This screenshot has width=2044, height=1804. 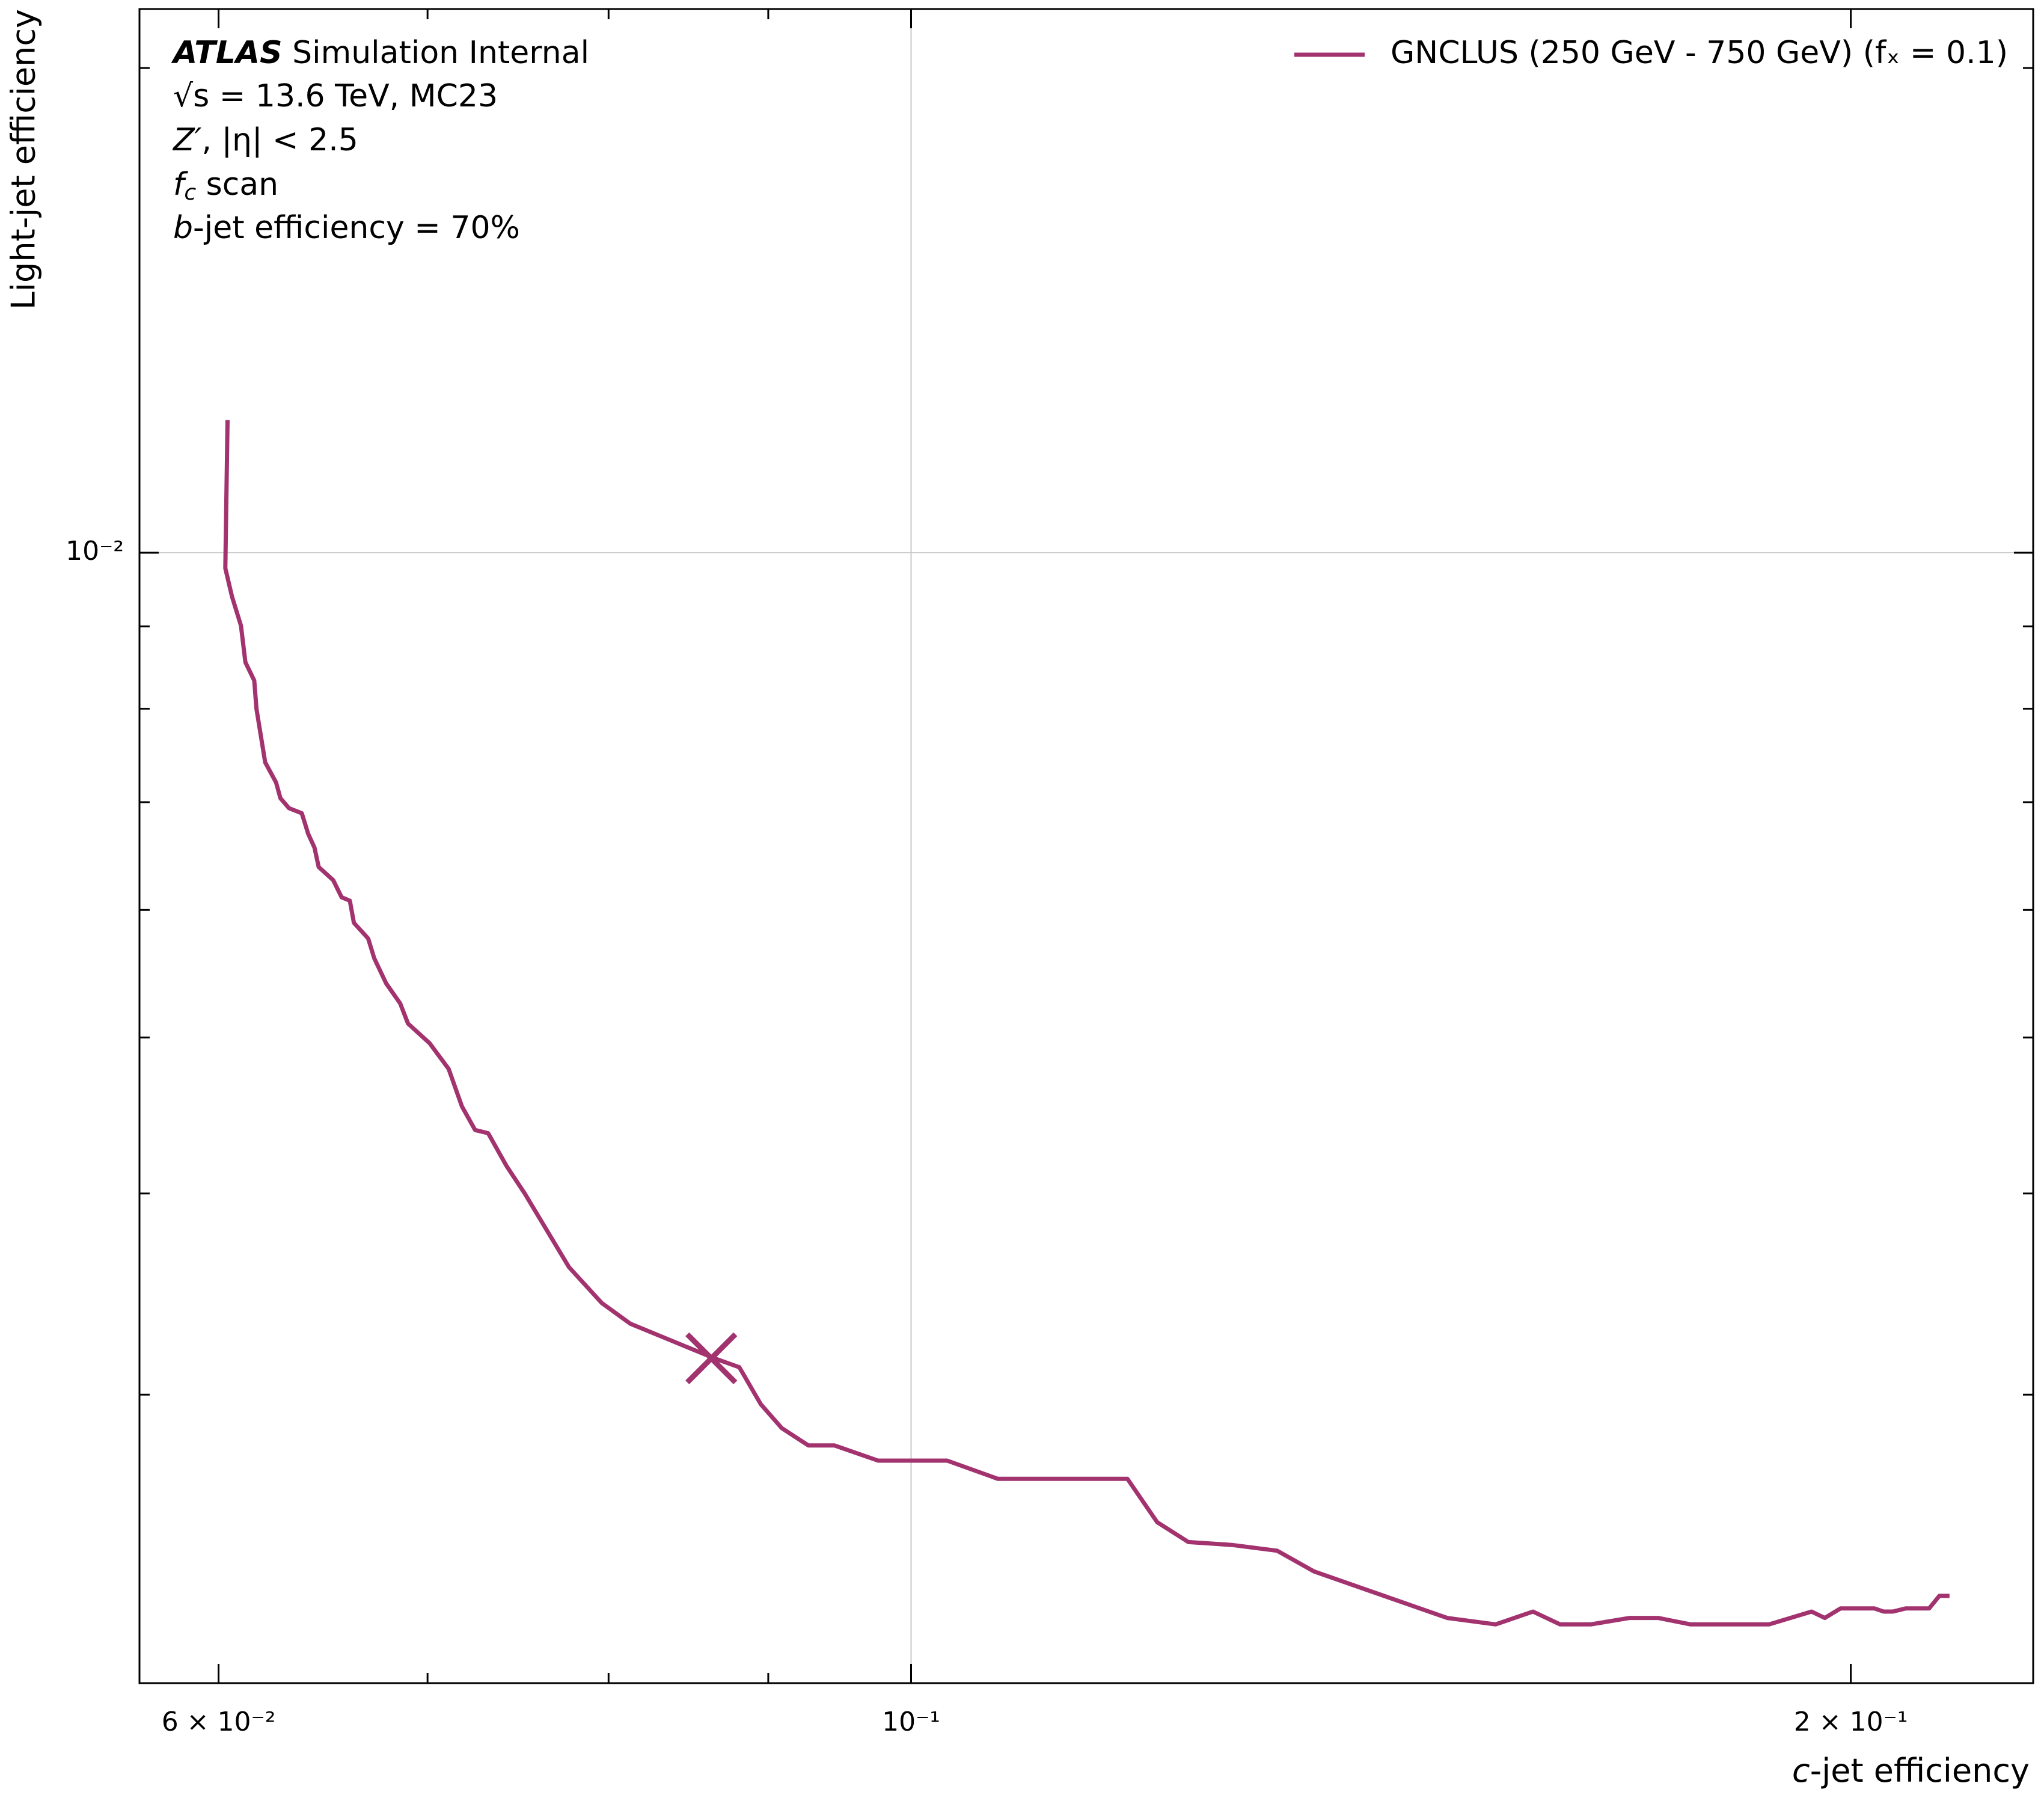 What do you see at coordinates (24, 160) in the screenshot?
I see `y-axis-title: Light-jet efficiency` at bounding box center [24, 160].